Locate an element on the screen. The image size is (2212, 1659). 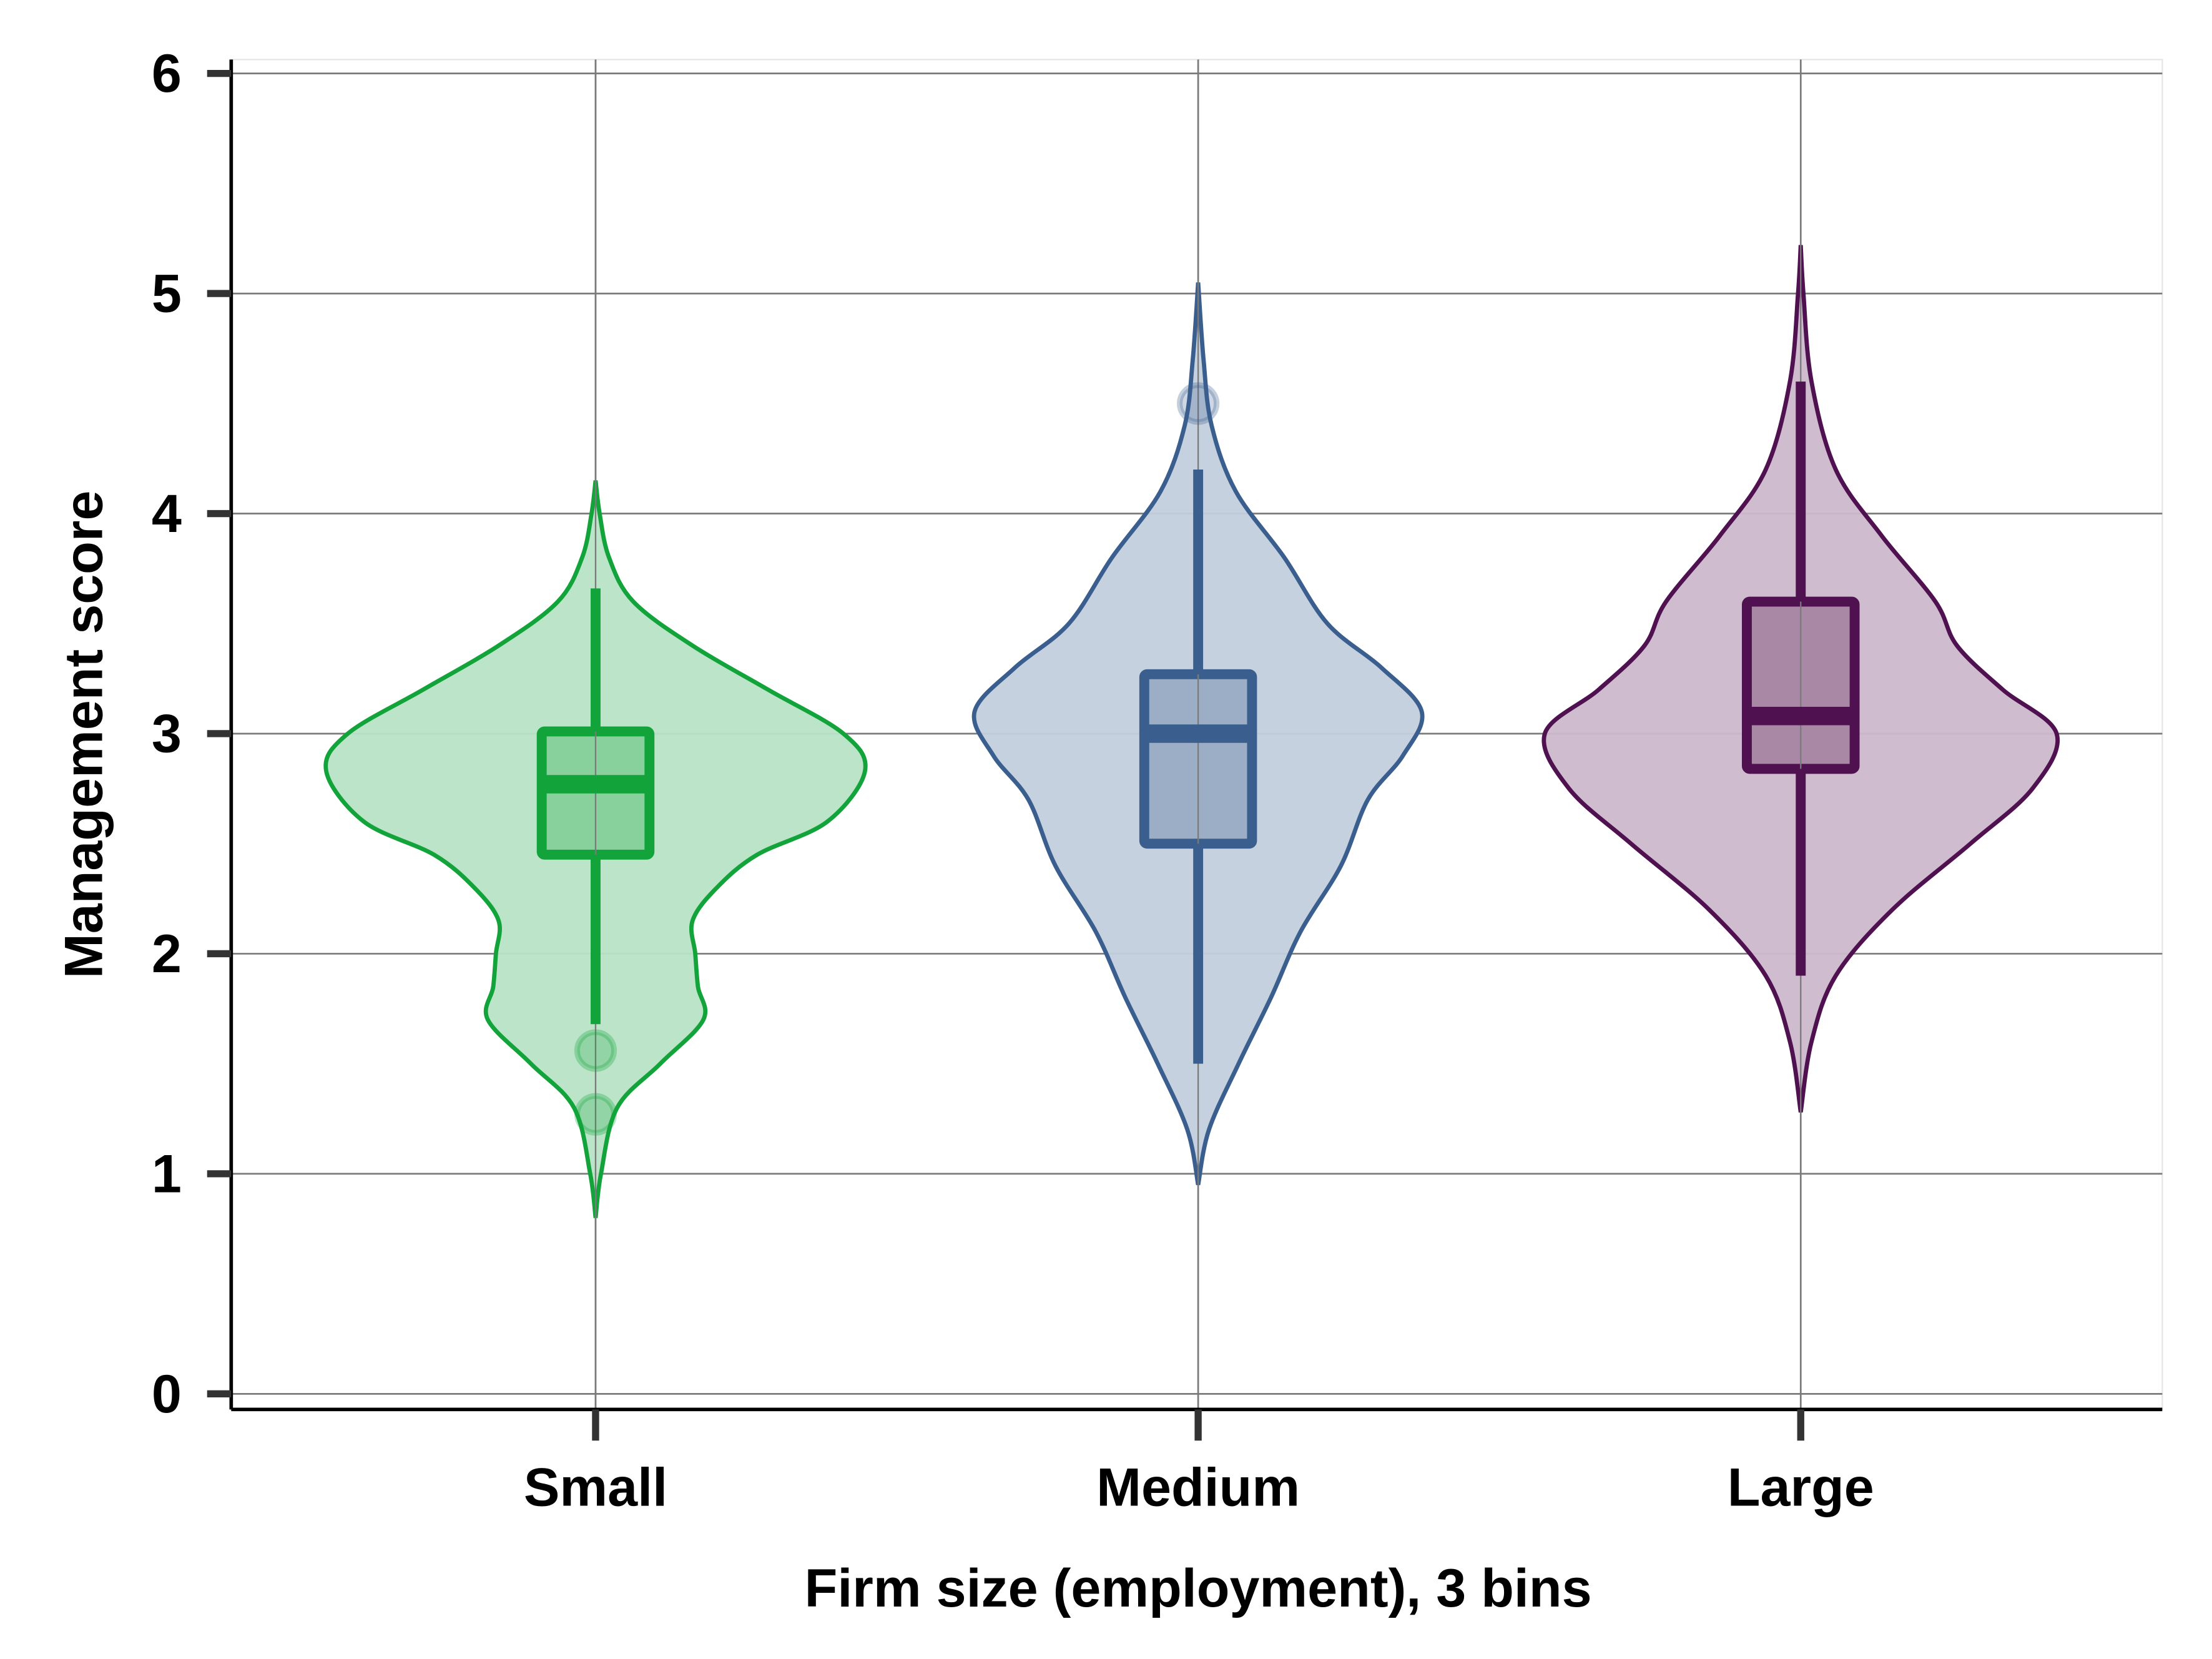
y-tick-label: 5 is located at coordinates (167, 294).